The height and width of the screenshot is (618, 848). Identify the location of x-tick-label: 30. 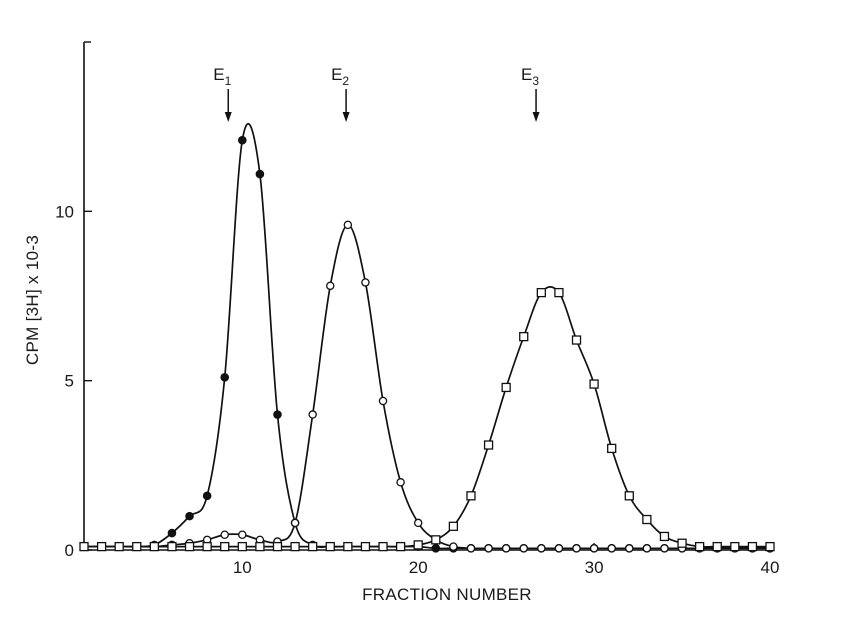
(594, 567).